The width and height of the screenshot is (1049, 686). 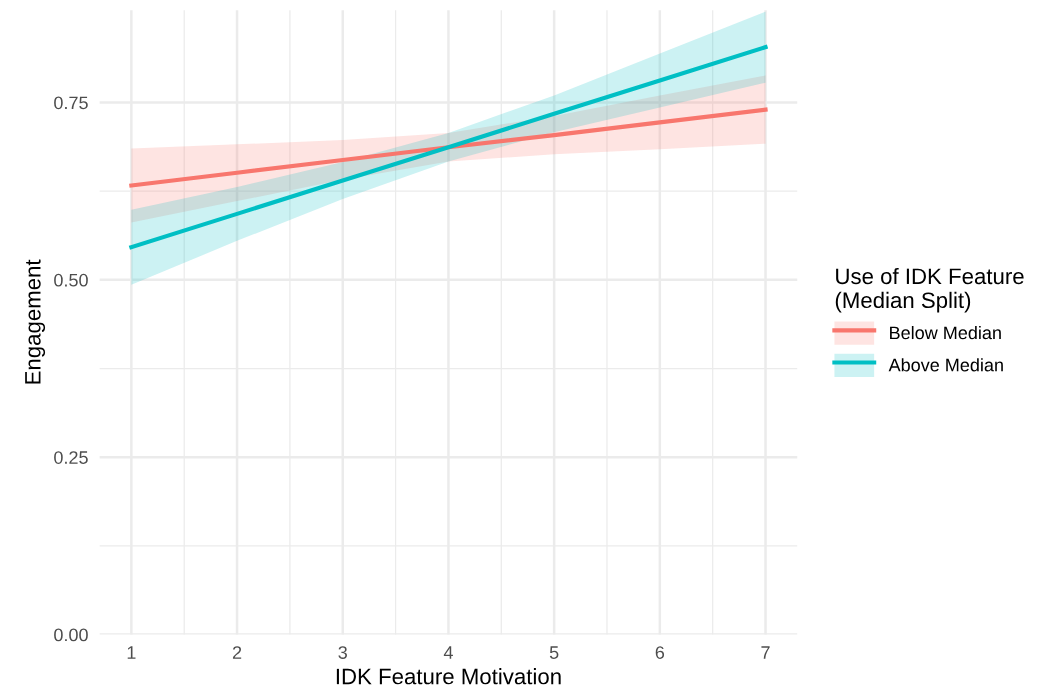 I want to click on legend-label: Above Median, so click(x=945, y=365).